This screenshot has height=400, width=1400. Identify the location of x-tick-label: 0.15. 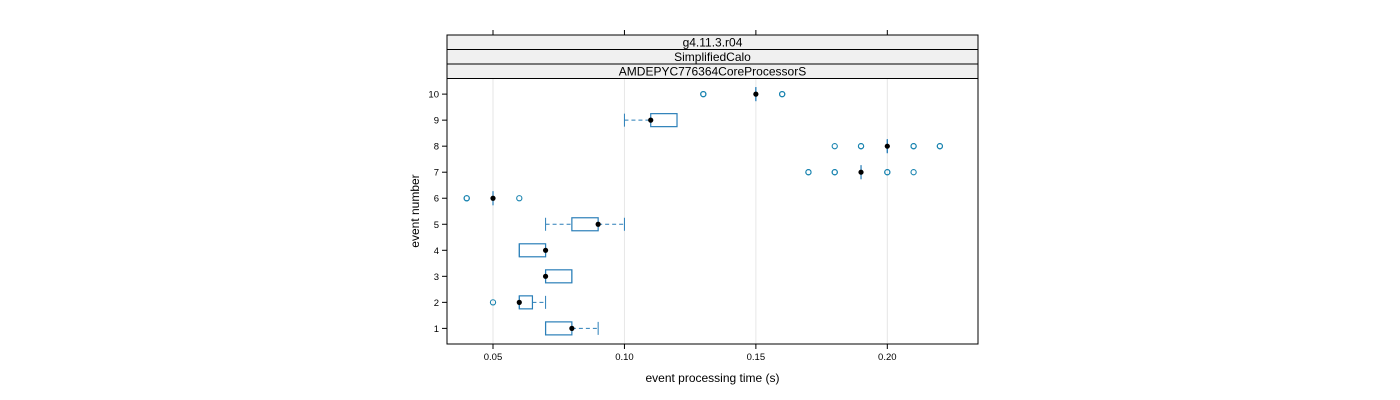
(756, 357).